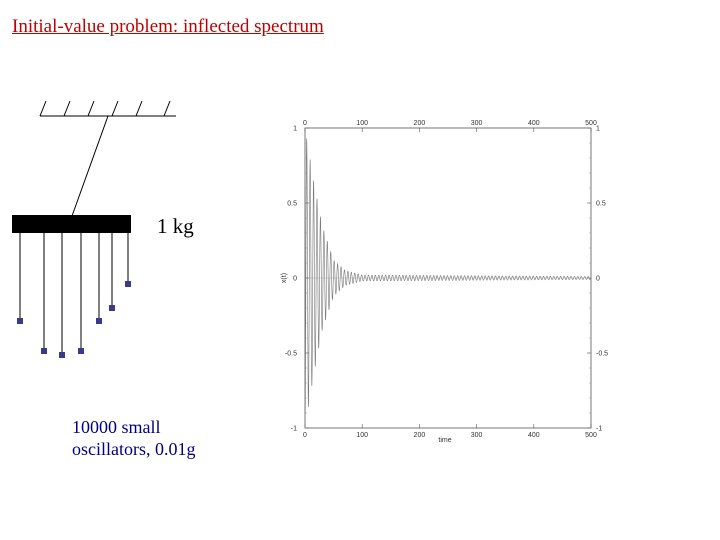 The width and height of the screenshot is (720, 540). Describe the element at coordinates (598, 129) in the screenshot. I see `y-tick-label-right: 1` at that location.